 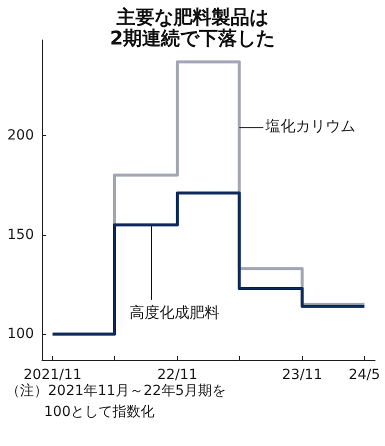 What do you see at coordinates (177, 375) in the screenshot?
I see `x-tick-label: 22/11` at bounding box center [177, 375].